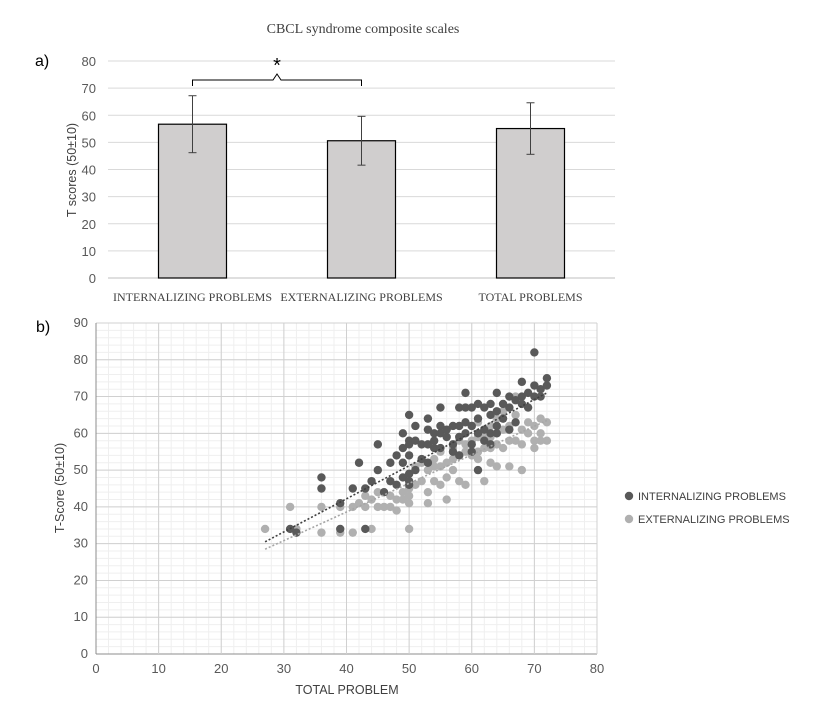 The height and width of the screenshot is (712, 822). What do you see at coordinates (81, 359) in the screenshot?
I see `scatter-y-tick-label: 80` at bounding box center [81, 359].